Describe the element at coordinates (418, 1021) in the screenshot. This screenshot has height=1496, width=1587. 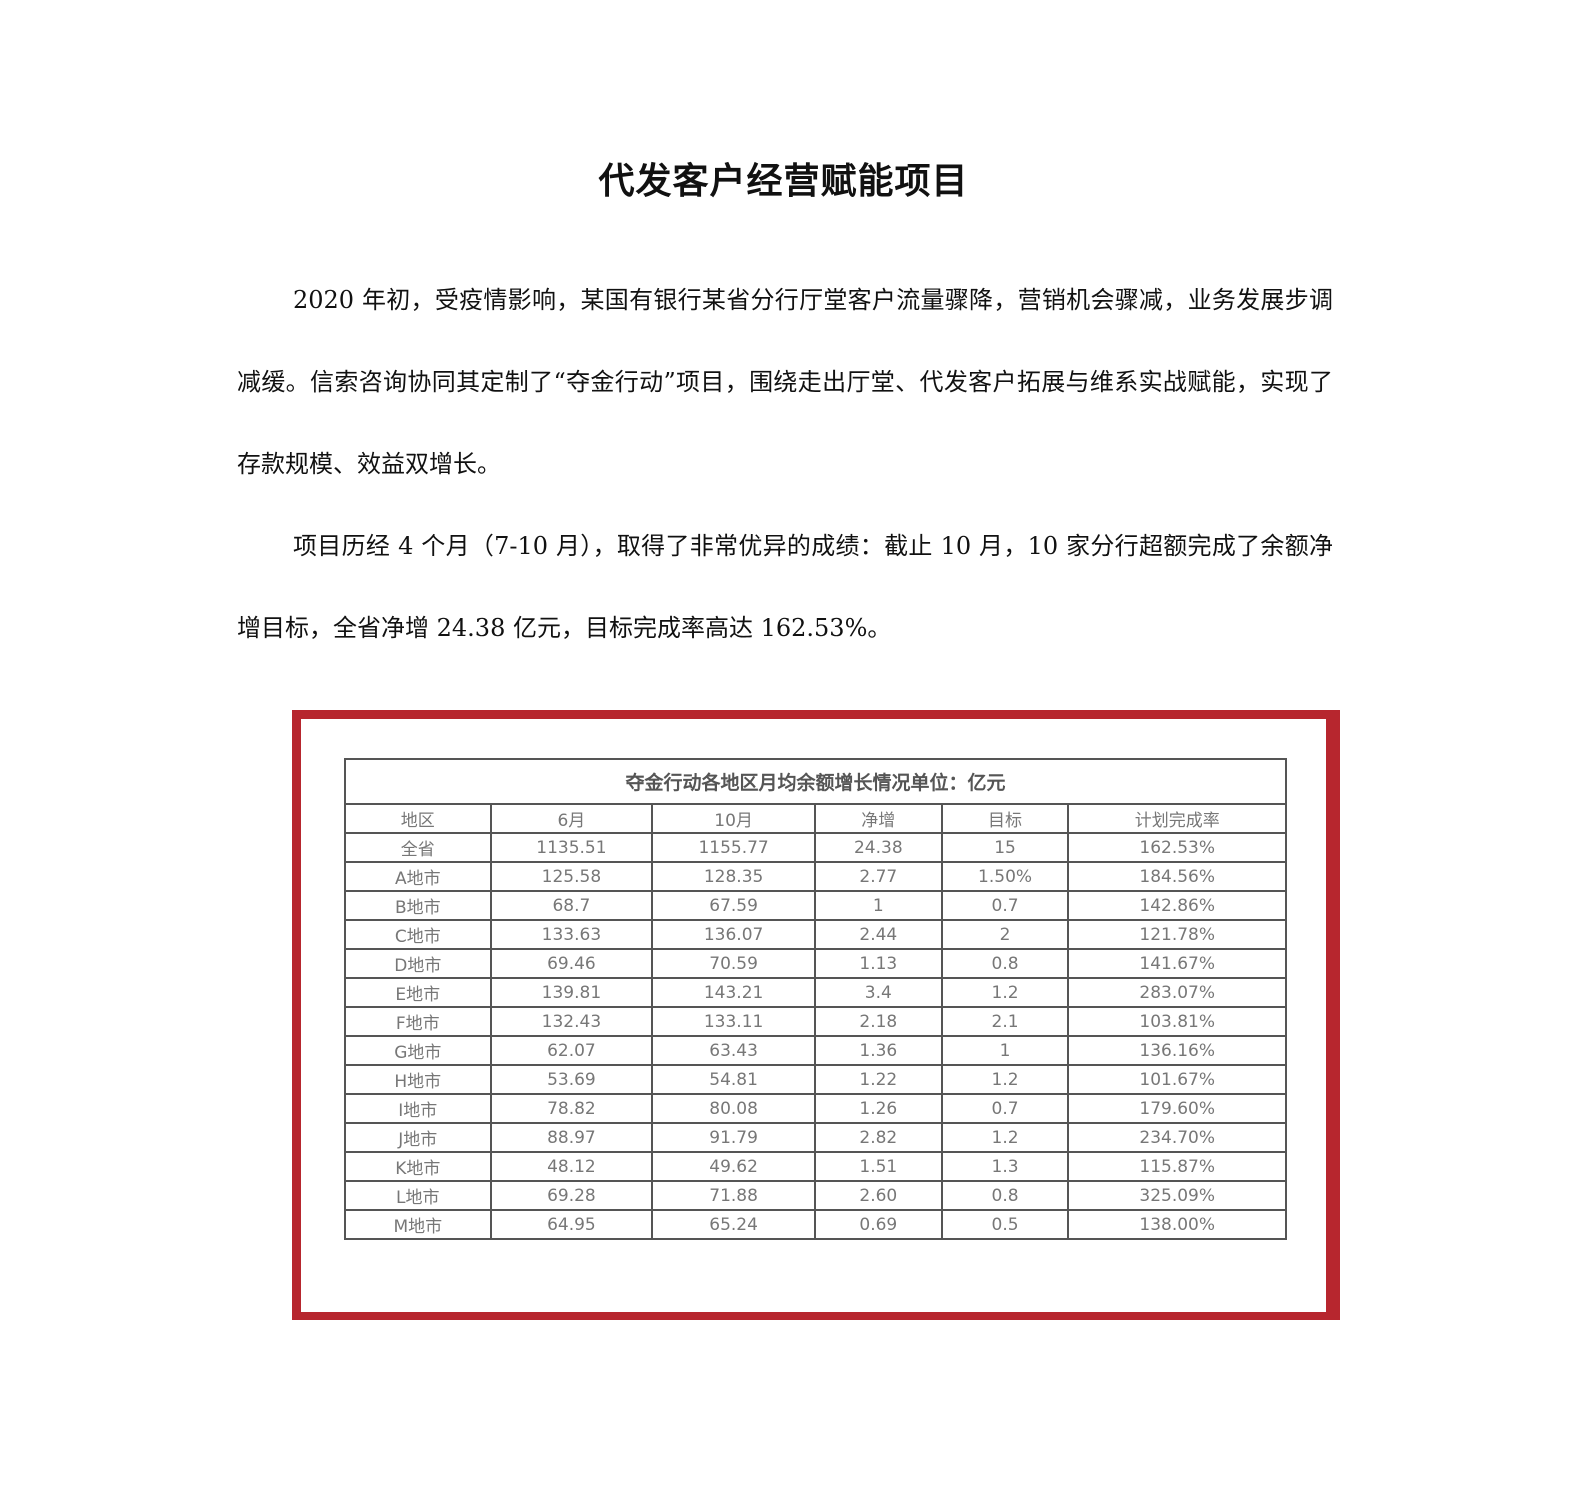
I see `table-cell: F地市` at that location.